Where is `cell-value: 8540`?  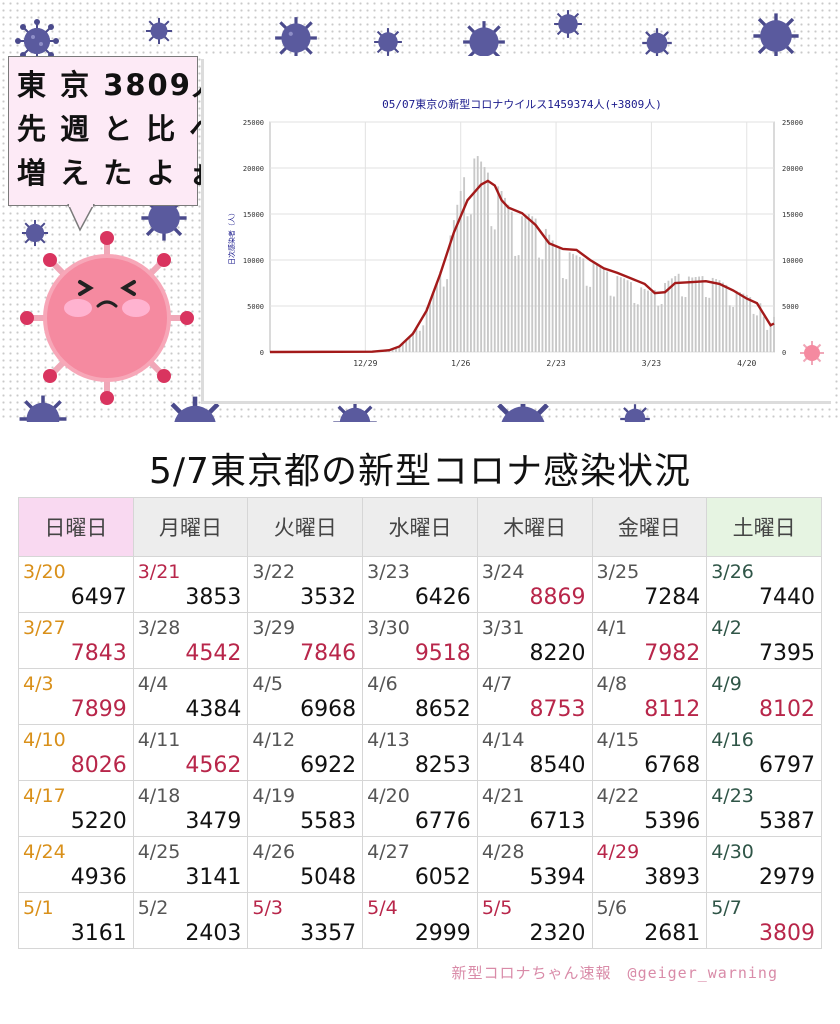
cell-value: 8540 is located at coordinates (557, 765).